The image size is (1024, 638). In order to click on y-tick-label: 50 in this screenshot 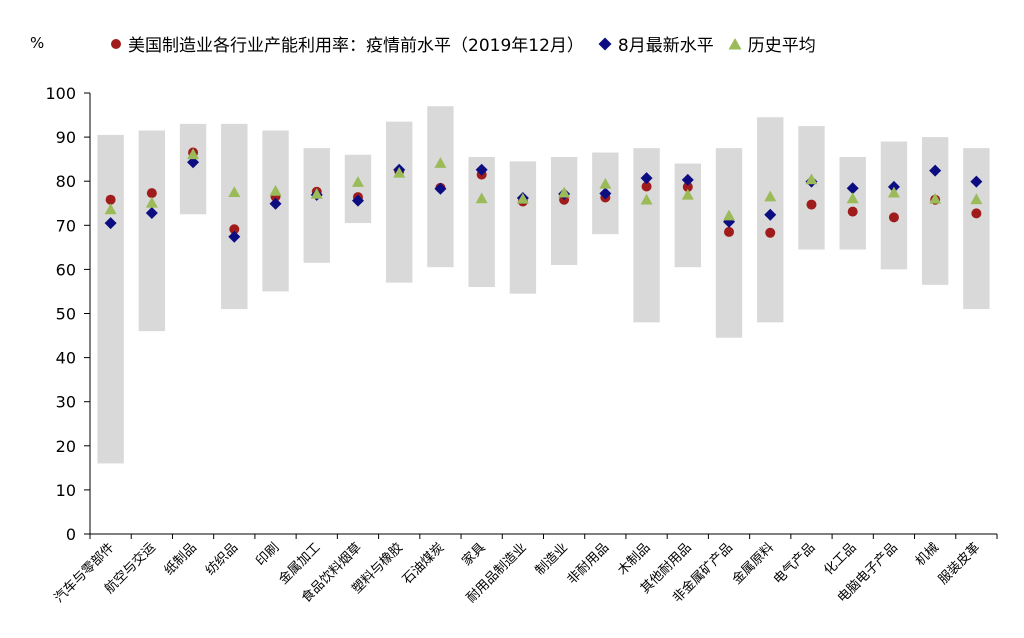, I will do `click(66, 314)`.